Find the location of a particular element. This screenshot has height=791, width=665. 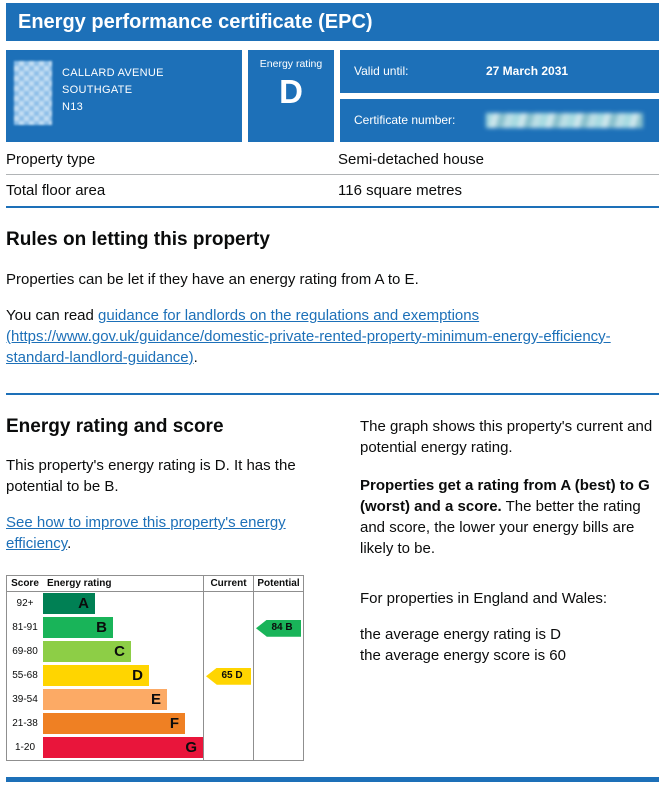

band-bar-cell: G is located at coordinates (123, 748).